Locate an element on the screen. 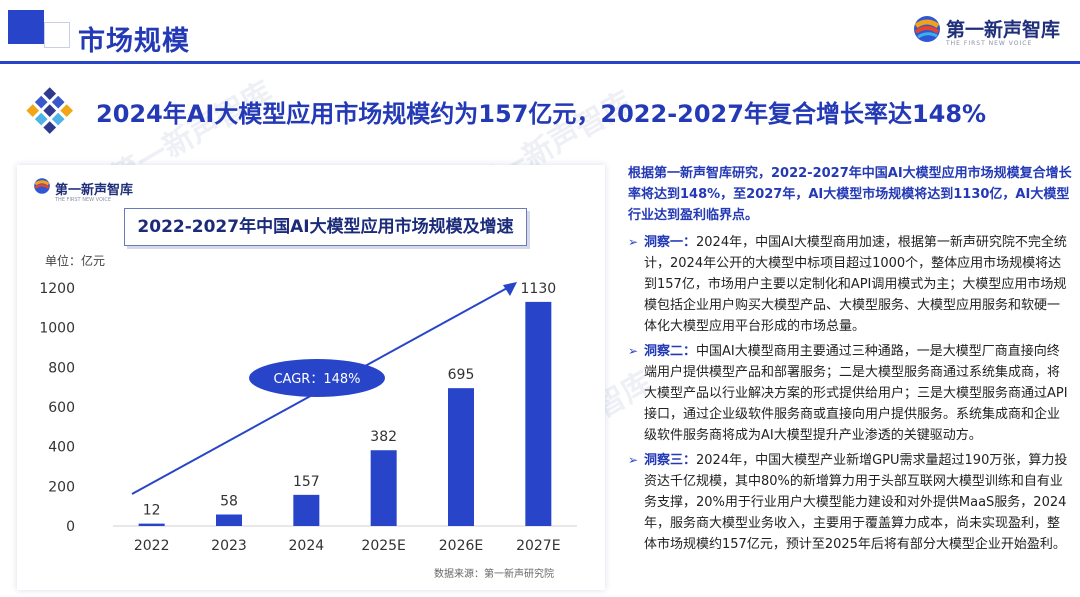  cagr-label: CAGR：148% is located at coordinates (316, 379).